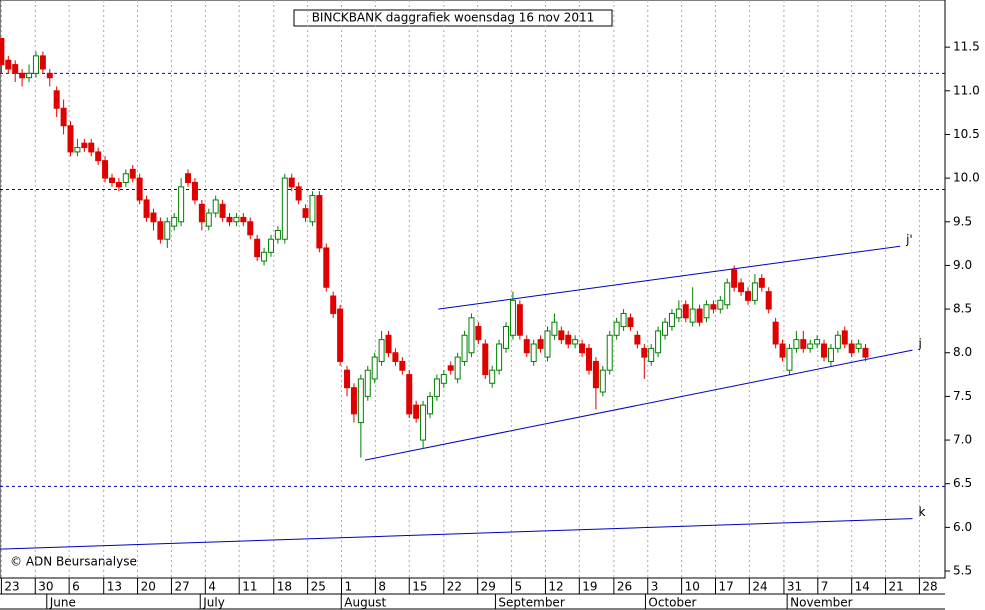 The image size is (985, 610). What do you see at coordinates (962, 265) in the screenshot?
I see `y-tick-label: 9.0` at bounding box center [962, 265].